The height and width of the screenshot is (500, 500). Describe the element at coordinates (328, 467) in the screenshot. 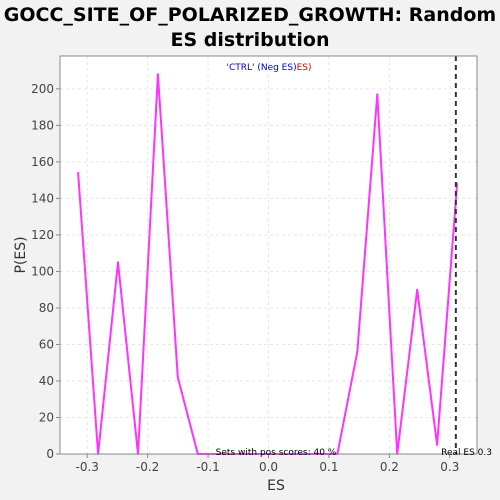

I see `x-tick-label: 0.1` at that location.